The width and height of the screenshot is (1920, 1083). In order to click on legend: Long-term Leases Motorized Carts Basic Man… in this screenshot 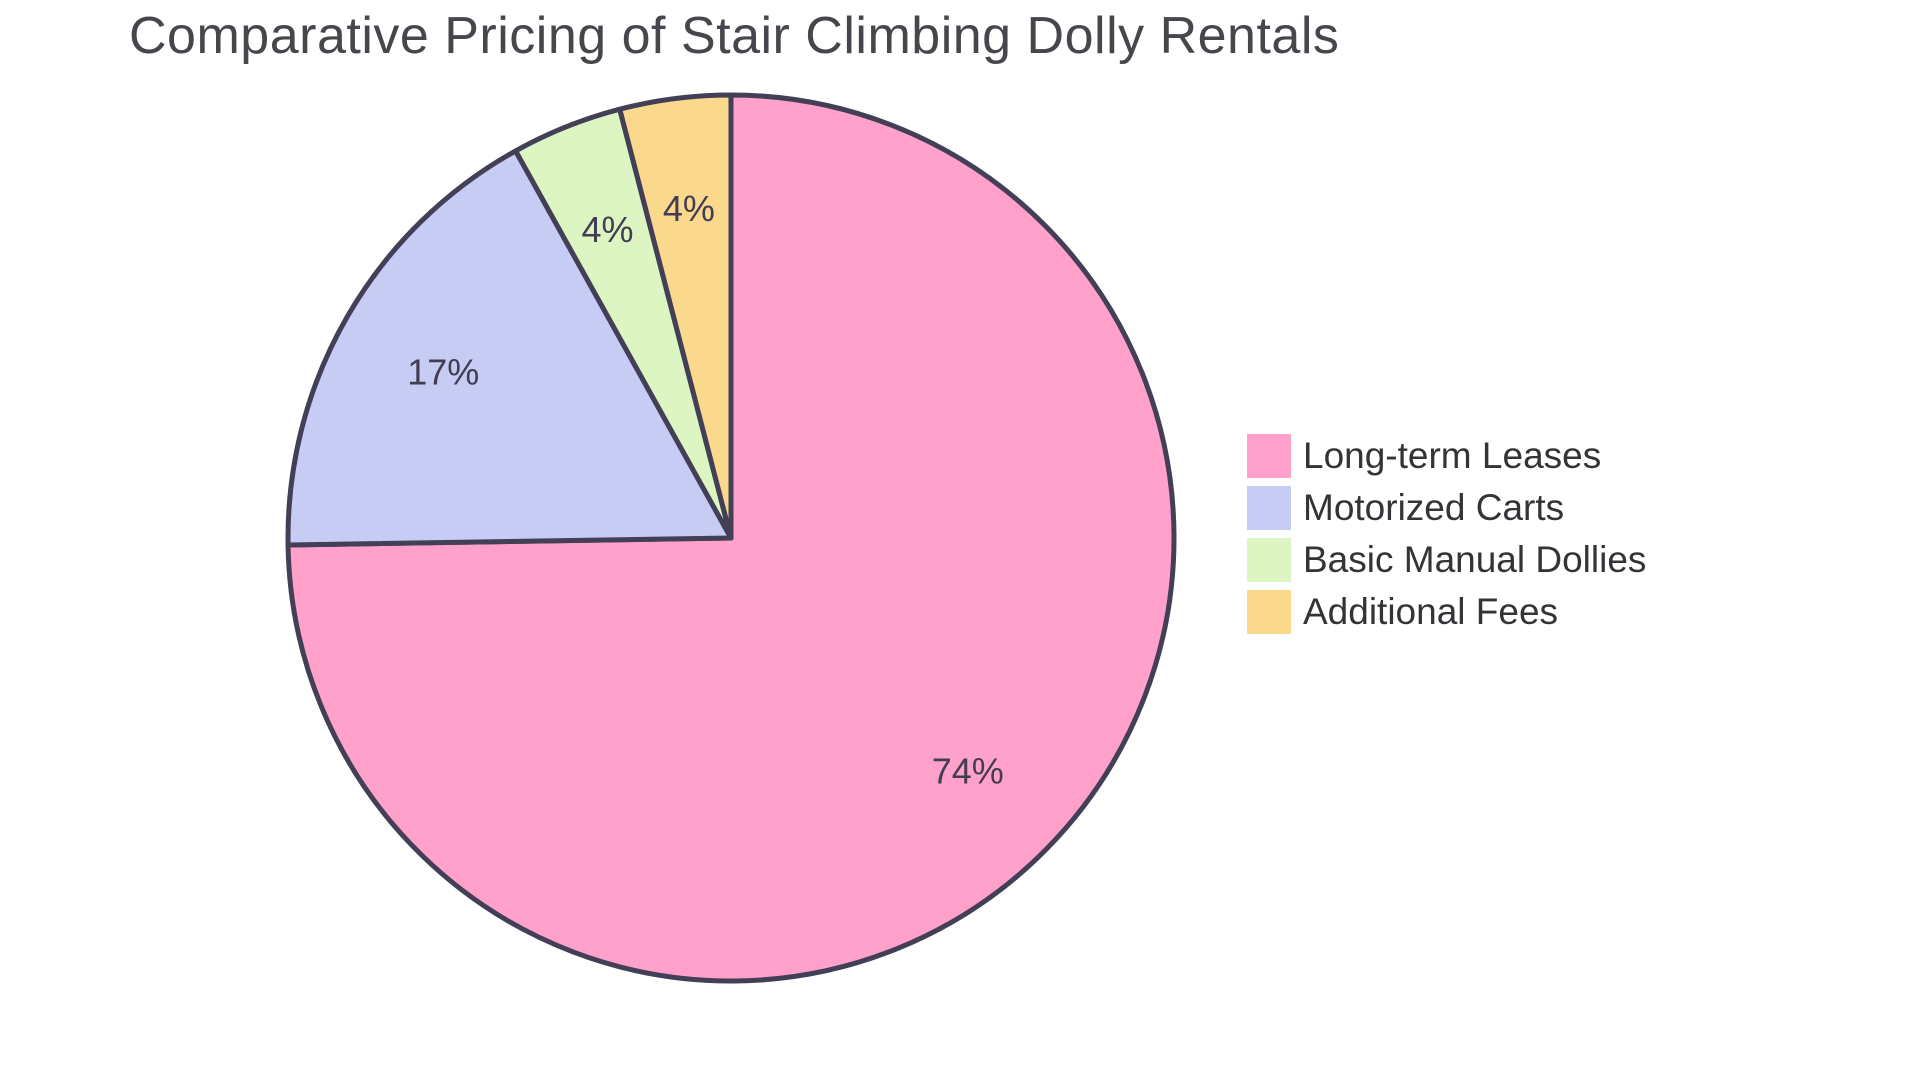, I will do `click(1446, 538)`.